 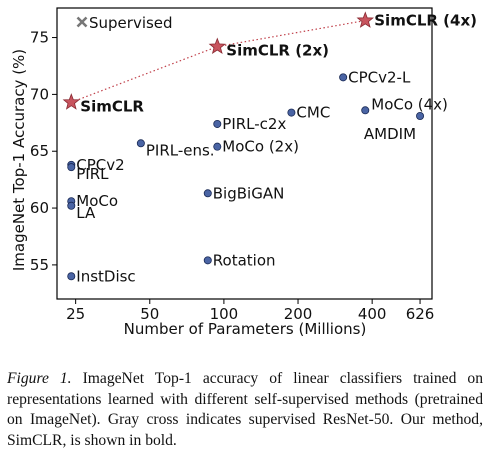 I want to click on label-cpcv2-l: CPCv2-L, so click(x=379, y=77).